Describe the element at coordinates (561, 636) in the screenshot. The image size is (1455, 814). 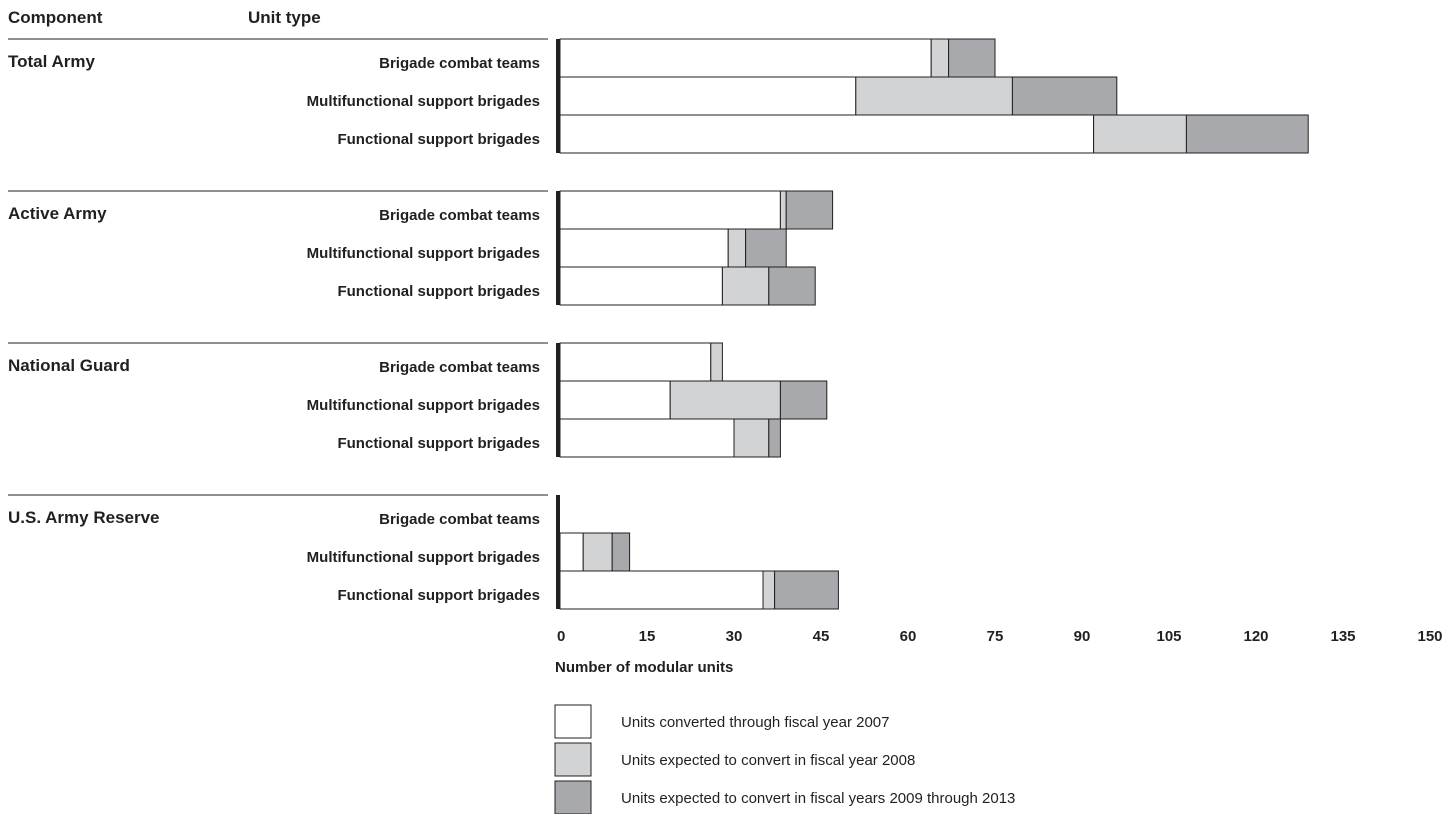
I see `x-tick-label: 0` at that location.